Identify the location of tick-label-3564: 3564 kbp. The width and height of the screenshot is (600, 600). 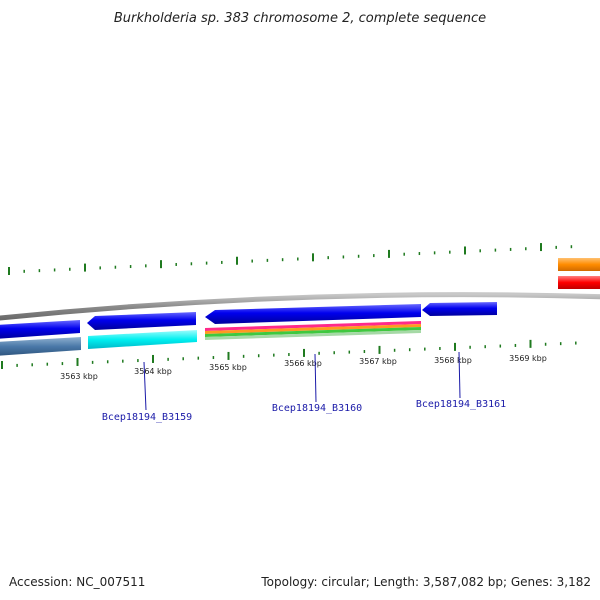
(153, 371).